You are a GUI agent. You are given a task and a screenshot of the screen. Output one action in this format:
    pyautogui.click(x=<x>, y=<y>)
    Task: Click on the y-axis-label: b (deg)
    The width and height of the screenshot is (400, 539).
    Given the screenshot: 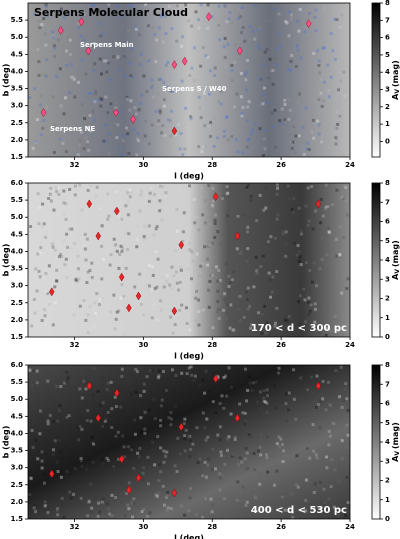 What is the action you would take?
    pyautogui.click(x=6, y=80)
    